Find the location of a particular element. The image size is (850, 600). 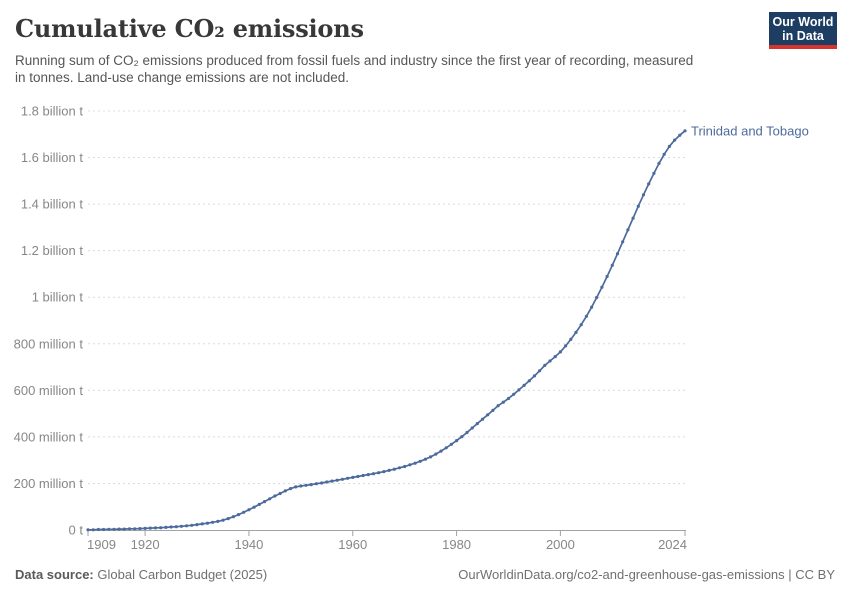

y-axis-tick-label: 200 million t is located at coordinates (49, 483).